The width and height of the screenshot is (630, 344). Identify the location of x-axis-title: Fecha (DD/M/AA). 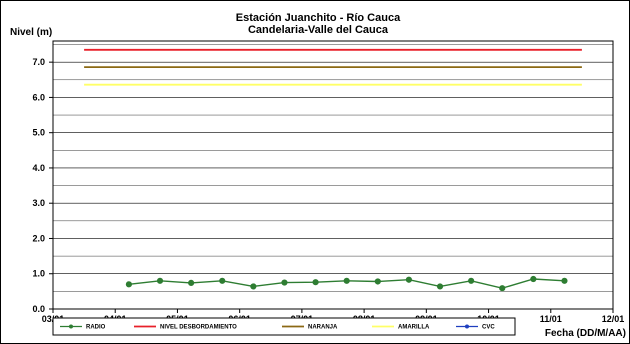
(585, 333).